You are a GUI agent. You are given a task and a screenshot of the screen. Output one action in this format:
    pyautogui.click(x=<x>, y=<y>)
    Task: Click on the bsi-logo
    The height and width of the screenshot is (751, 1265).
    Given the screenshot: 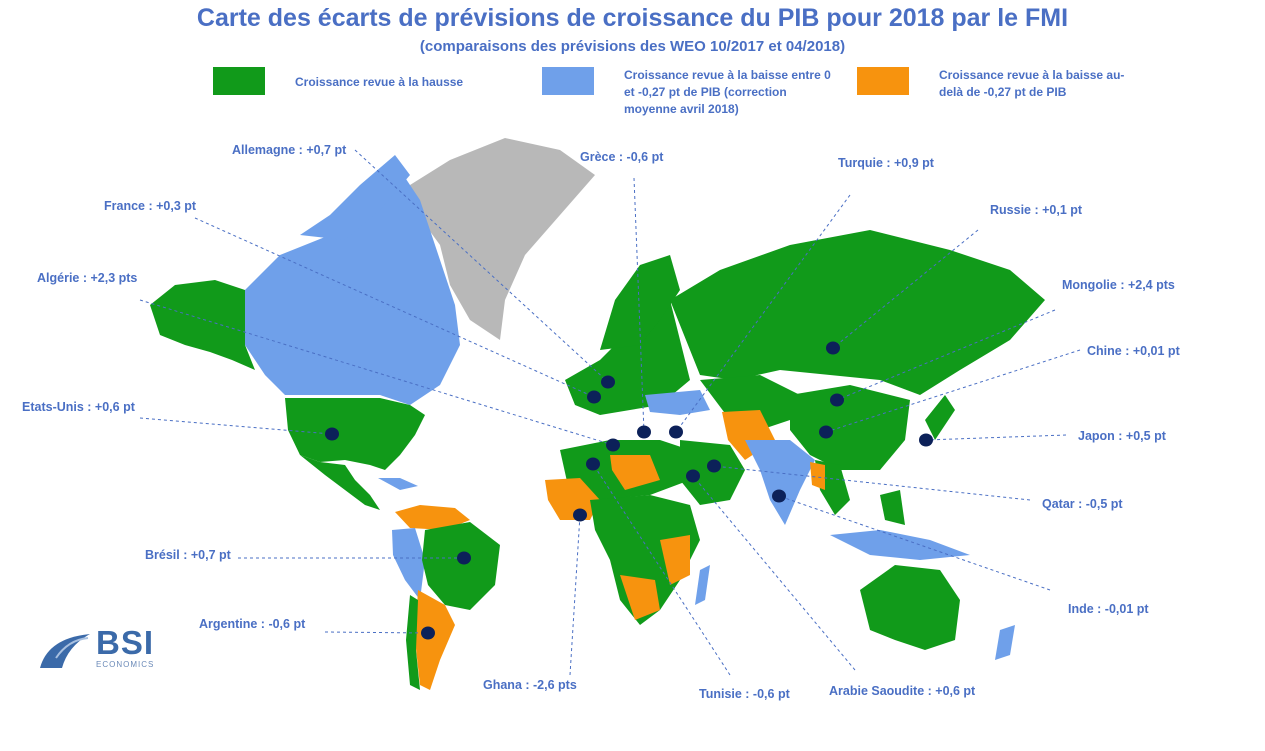 What is the action you would take?
    pyautogui.click(x=66, y=650)
    